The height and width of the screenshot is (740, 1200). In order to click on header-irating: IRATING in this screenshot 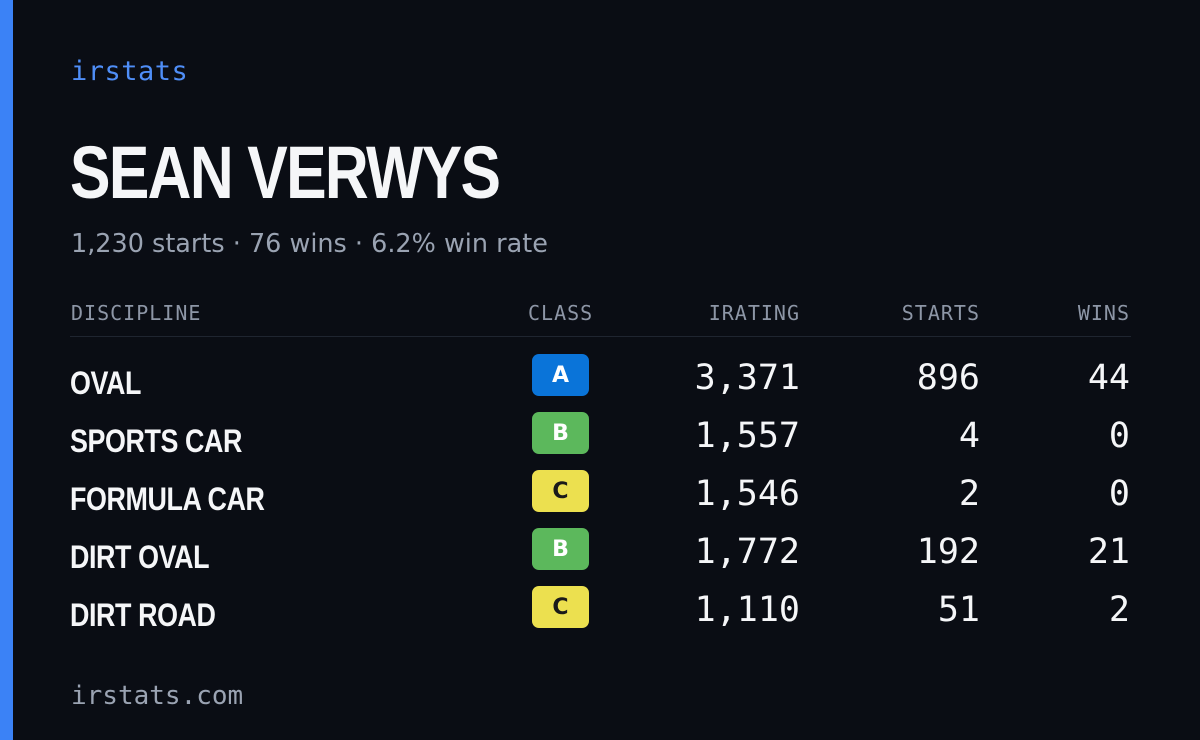, I will do `click(754, 313)`.